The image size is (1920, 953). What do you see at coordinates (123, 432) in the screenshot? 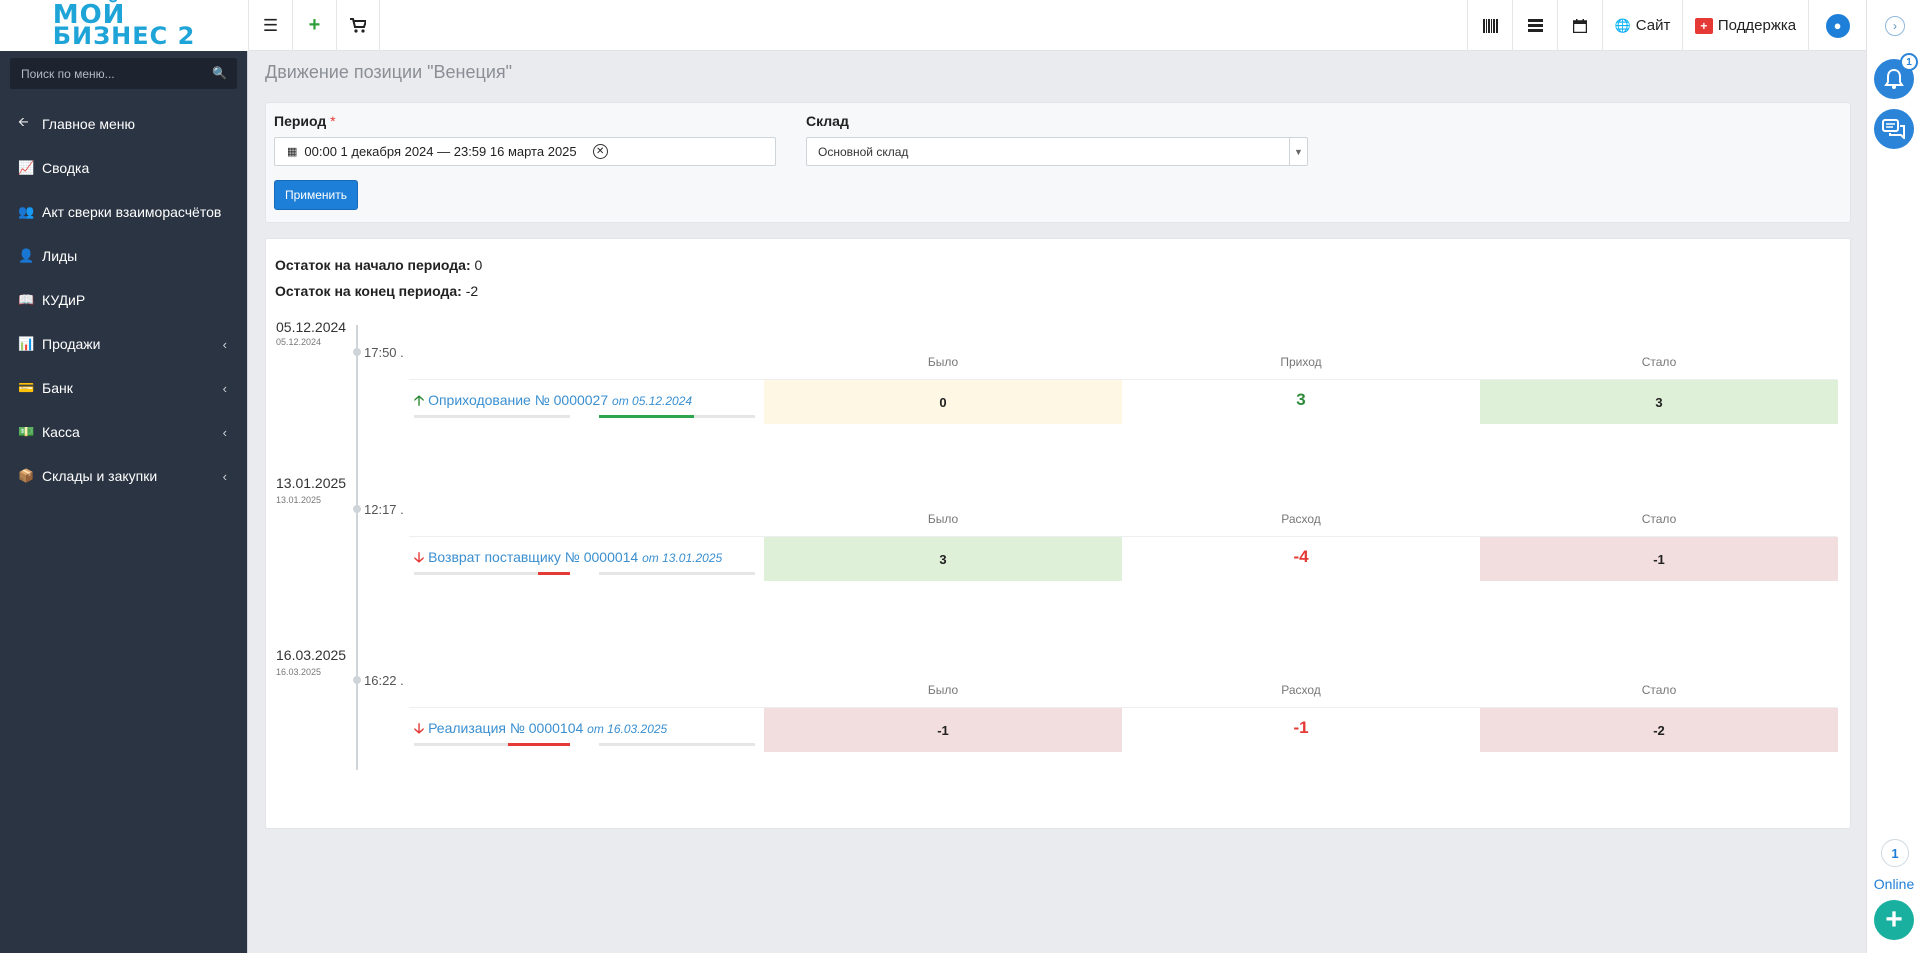
I see `sidebar-item-cash: 💵 Касса ‹` at bounding box center [123, 432].